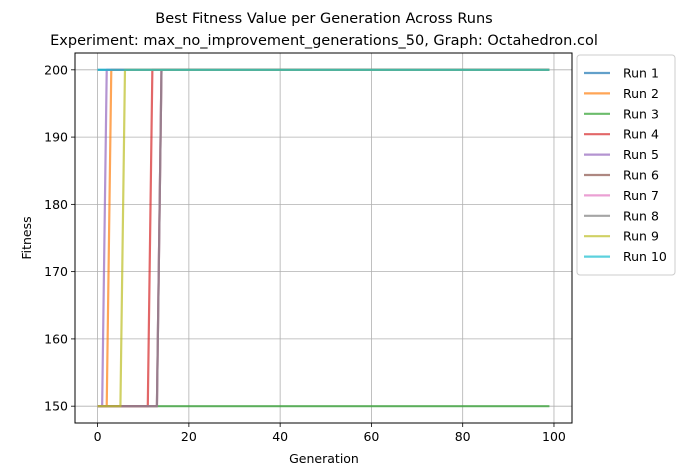 Image resolution: width=687 pixels, height=476 pixels. Describe the element at coordinates (641, 195) in the screenshot. I see `legend-label-run-7: Run 7` at that location.